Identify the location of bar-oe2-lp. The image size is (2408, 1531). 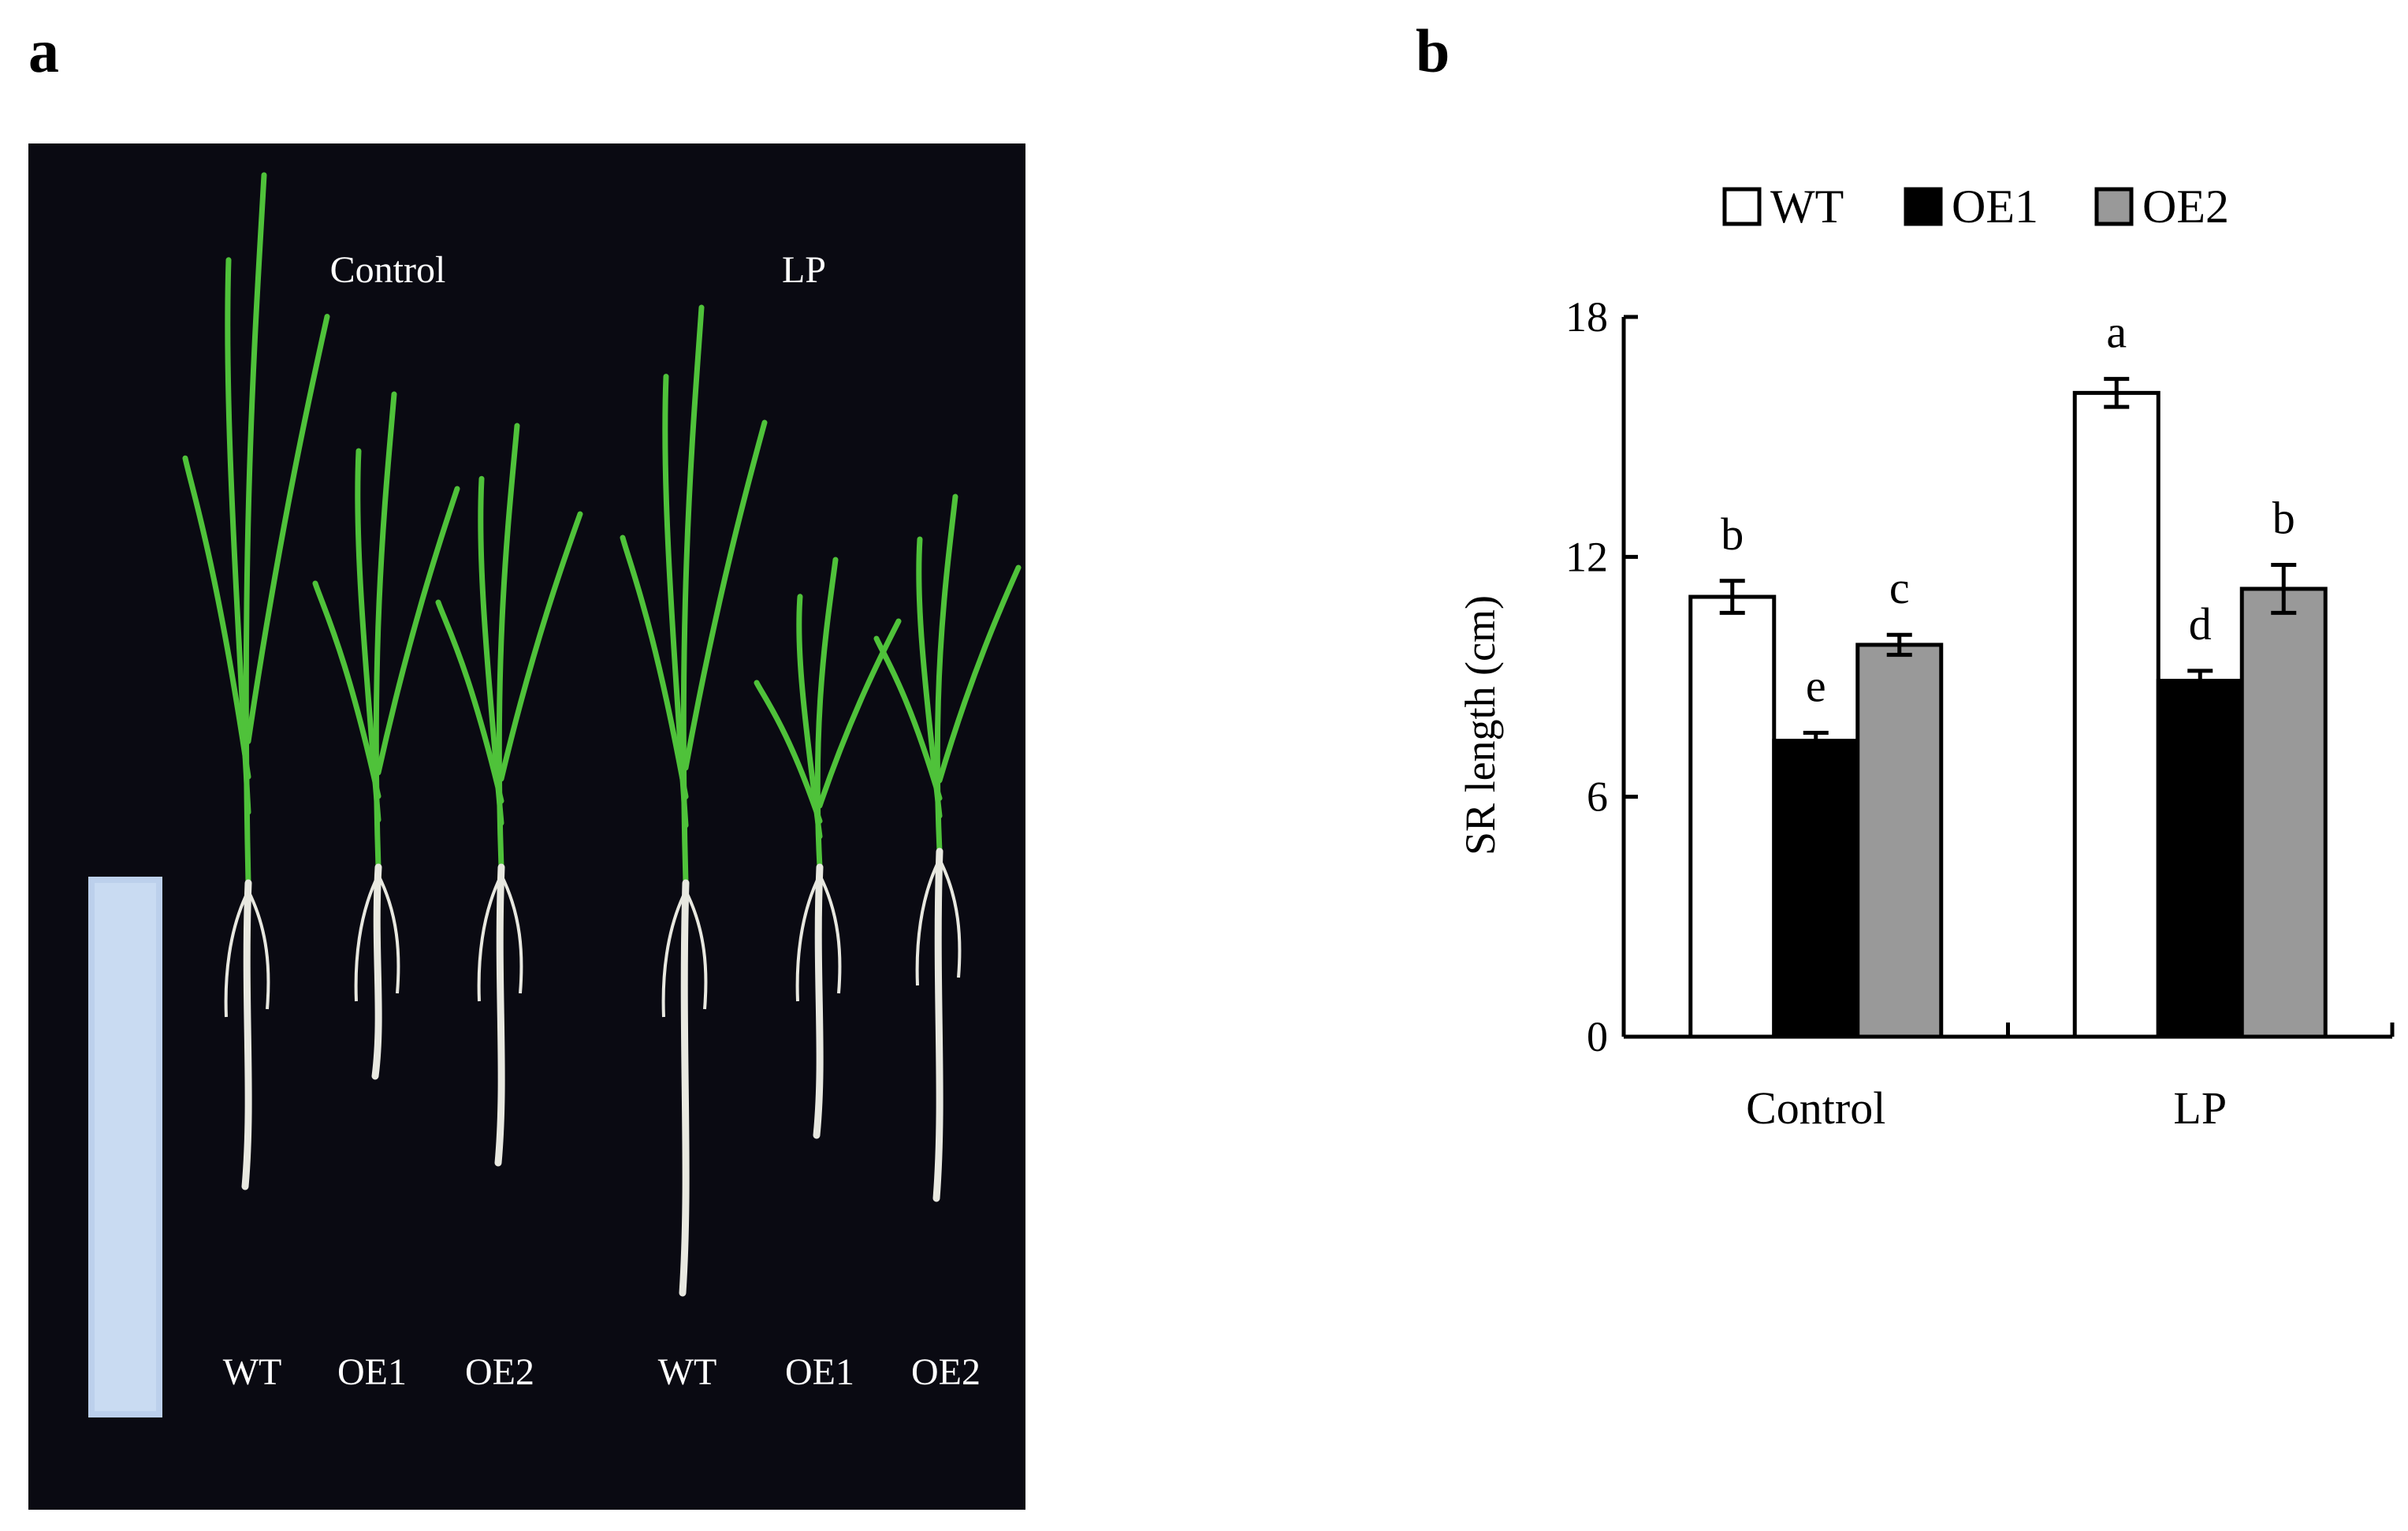
(2283, 813).